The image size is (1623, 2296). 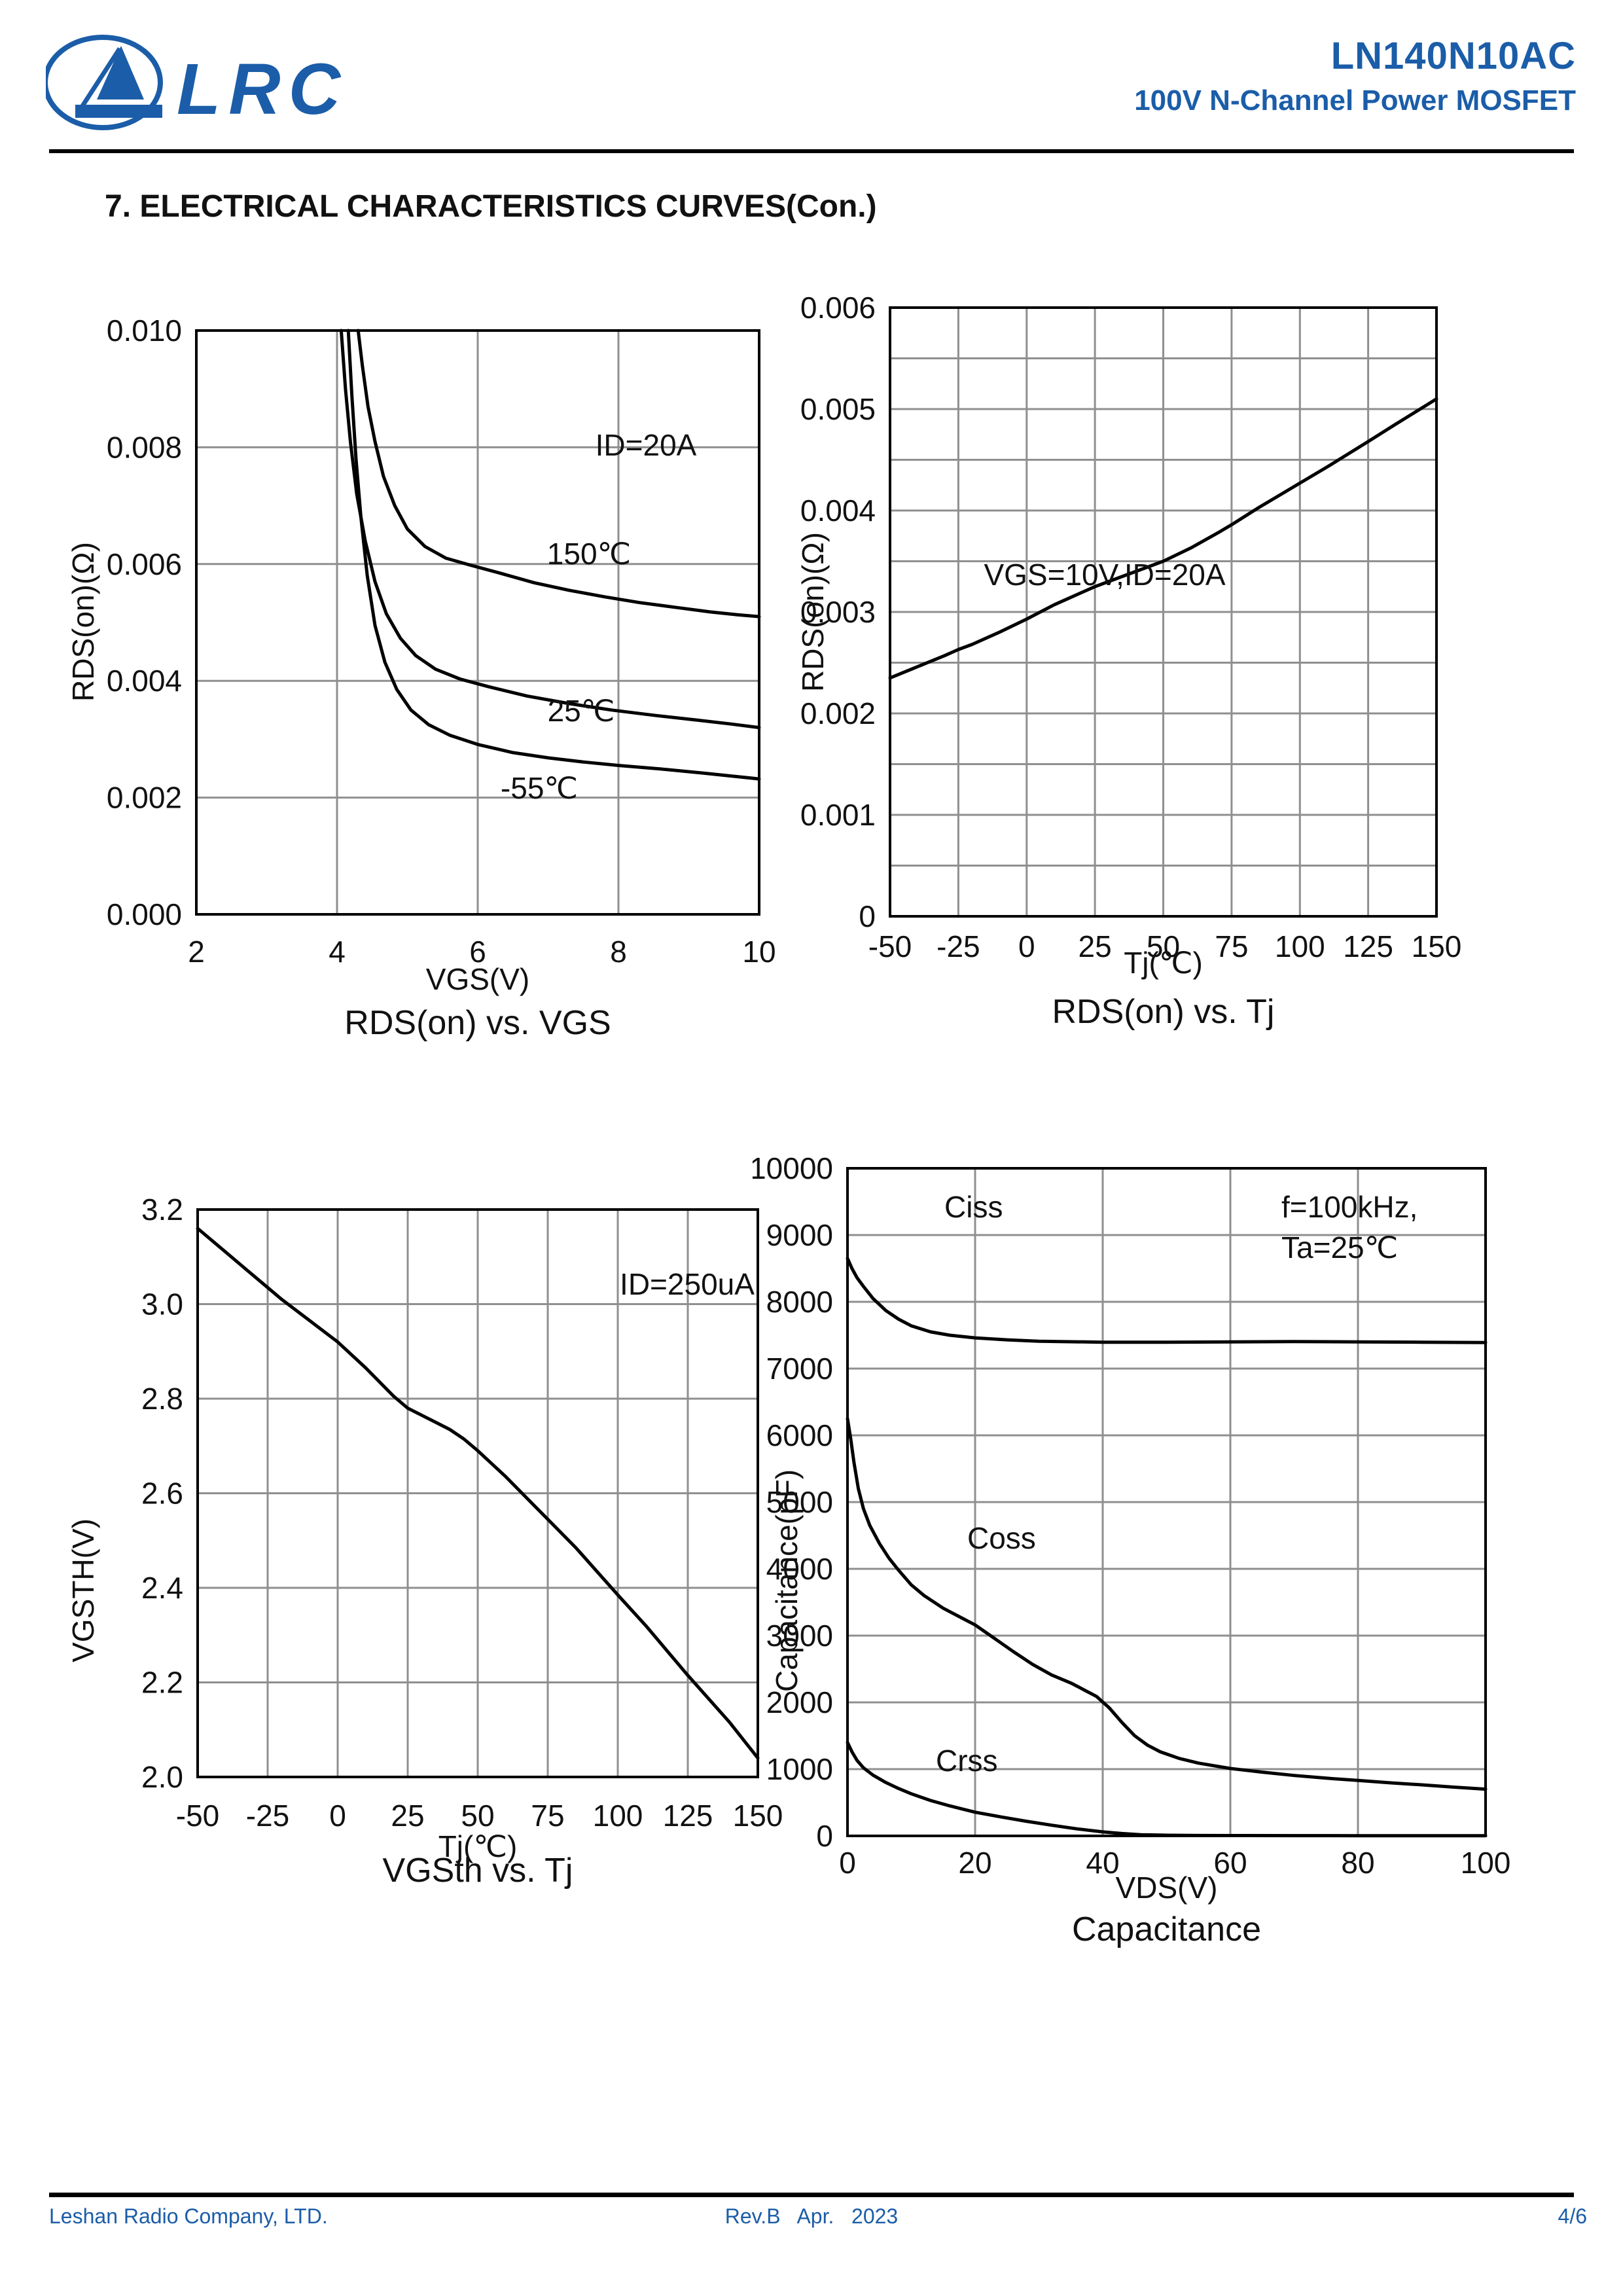 I want to click on x-tick-label: 20, so click(x=974, y=1863).